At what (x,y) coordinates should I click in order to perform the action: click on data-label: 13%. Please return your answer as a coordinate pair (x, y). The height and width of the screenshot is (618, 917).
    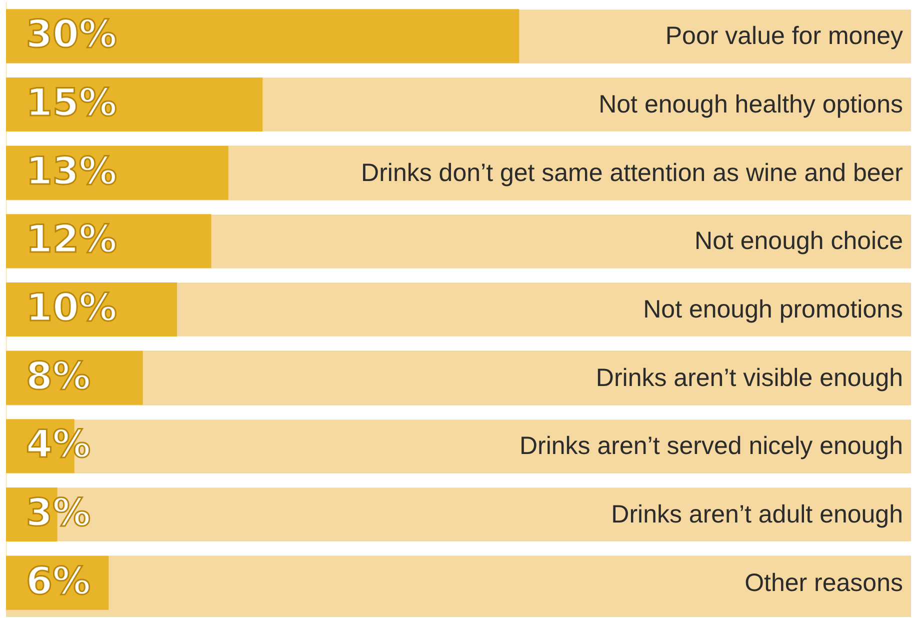
    Looking at the image, I should click on (71, 170).